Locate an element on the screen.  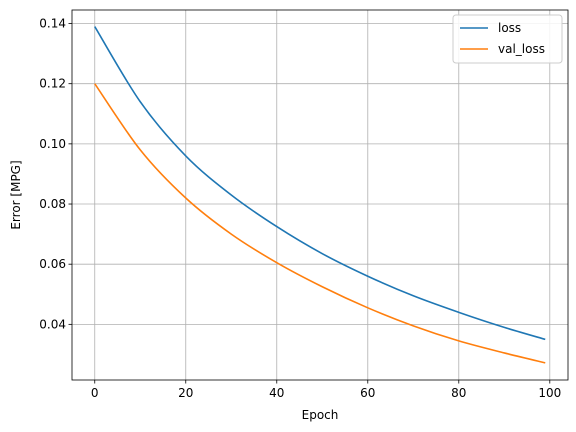
y-tick-label: 0.08 is located at coordinates (52, 204).